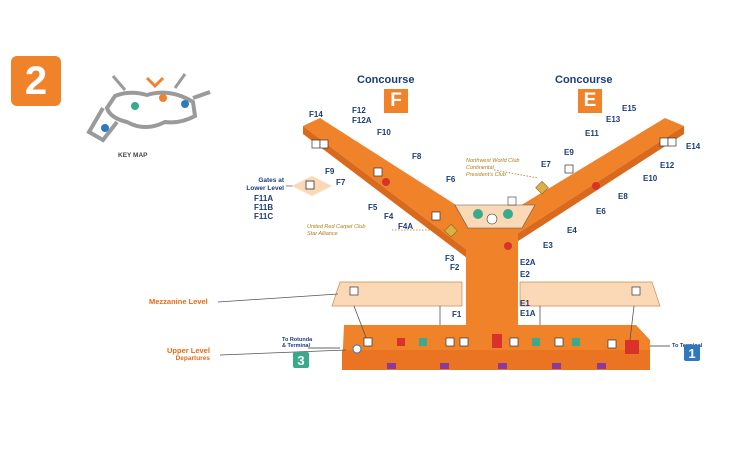 The width and height of the screenshot is (752, 466). I want to click on key-map-terminal2-y-shape, so click(155, 82).